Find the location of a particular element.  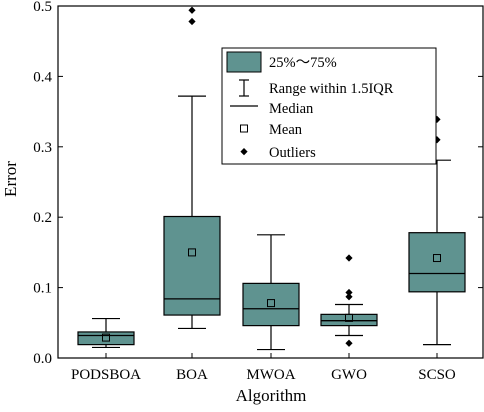

y-tick-label: 0.1 is located at coordinates (42, 289).